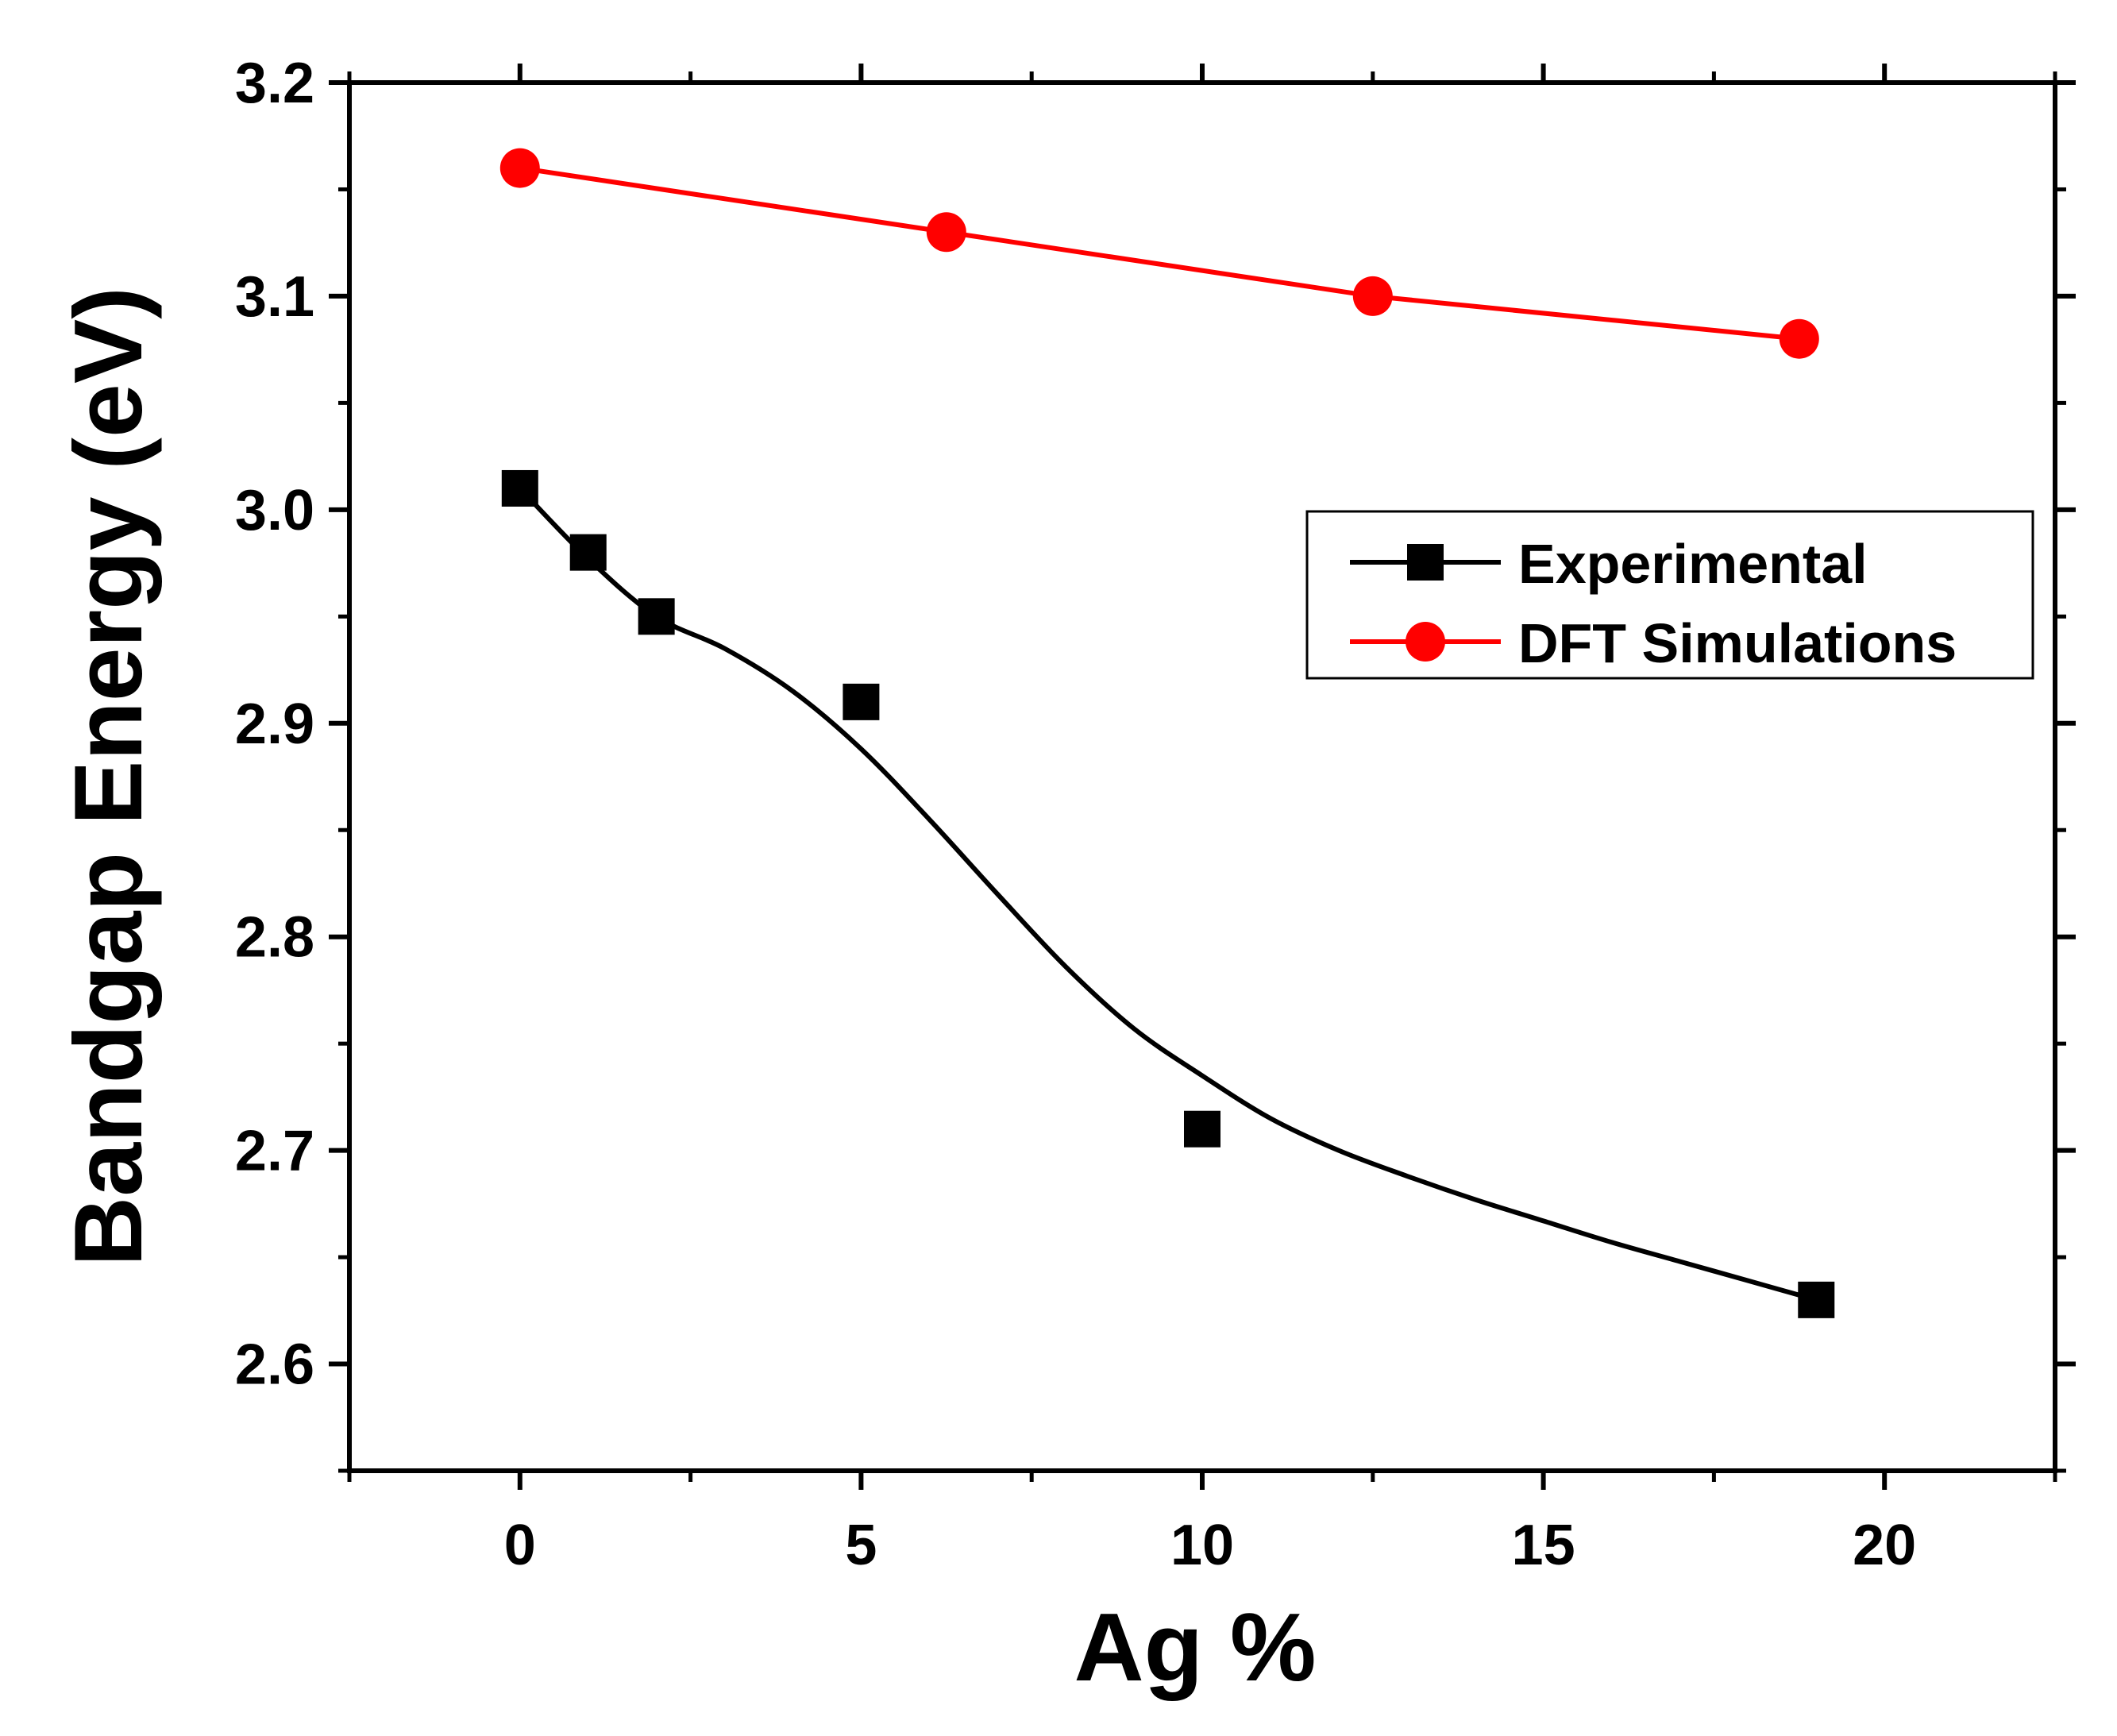  What do you see at coordinates (275, 83) in the screenshot?
I see `y-tick-label: 3.2` at bounding box center [275, 83].